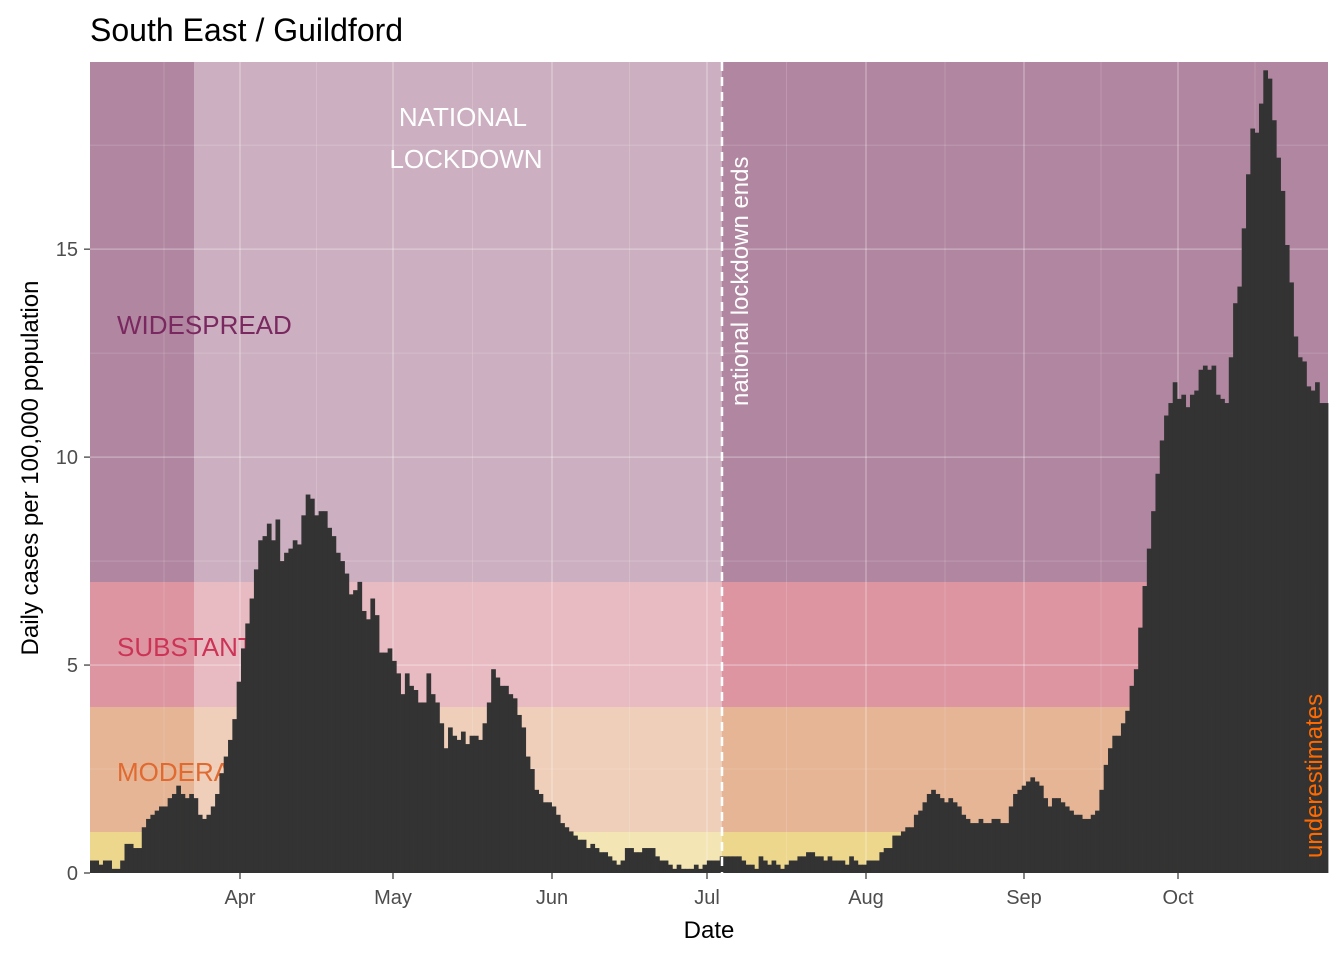 The width and height of the screenshot is (1344, 960). I want to click on x-tick-label: Sep, so click(1024, 898).